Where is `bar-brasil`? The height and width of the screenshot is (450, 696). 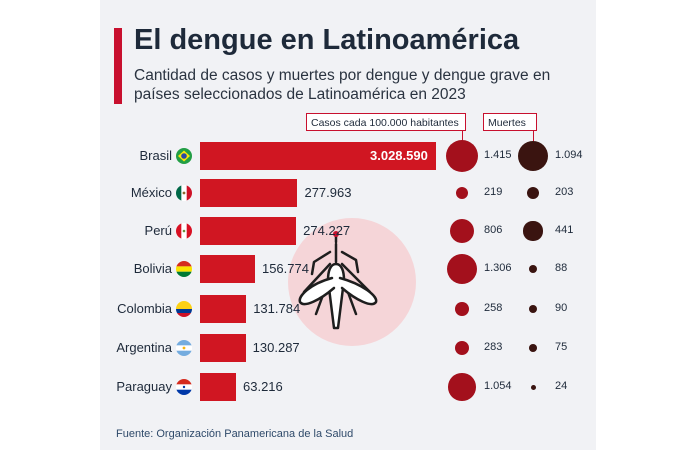
bar-brasil is located at coordinates (318, 156).